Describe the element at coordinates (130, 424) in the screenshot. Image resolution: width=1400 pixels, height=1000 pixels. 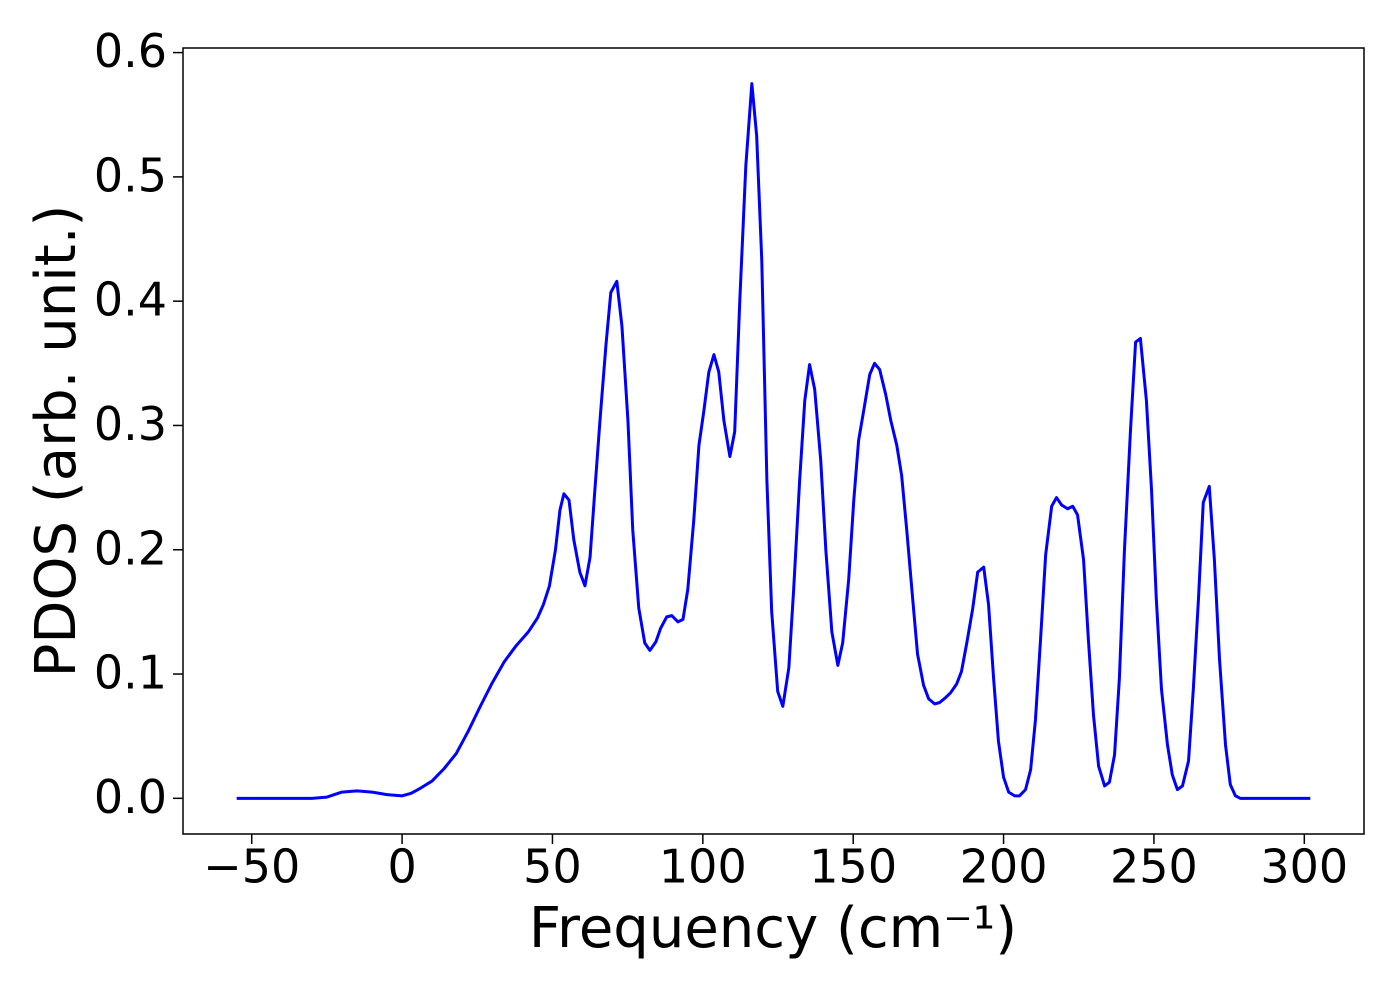
I see `y-tick-label: 0.3` at that location.